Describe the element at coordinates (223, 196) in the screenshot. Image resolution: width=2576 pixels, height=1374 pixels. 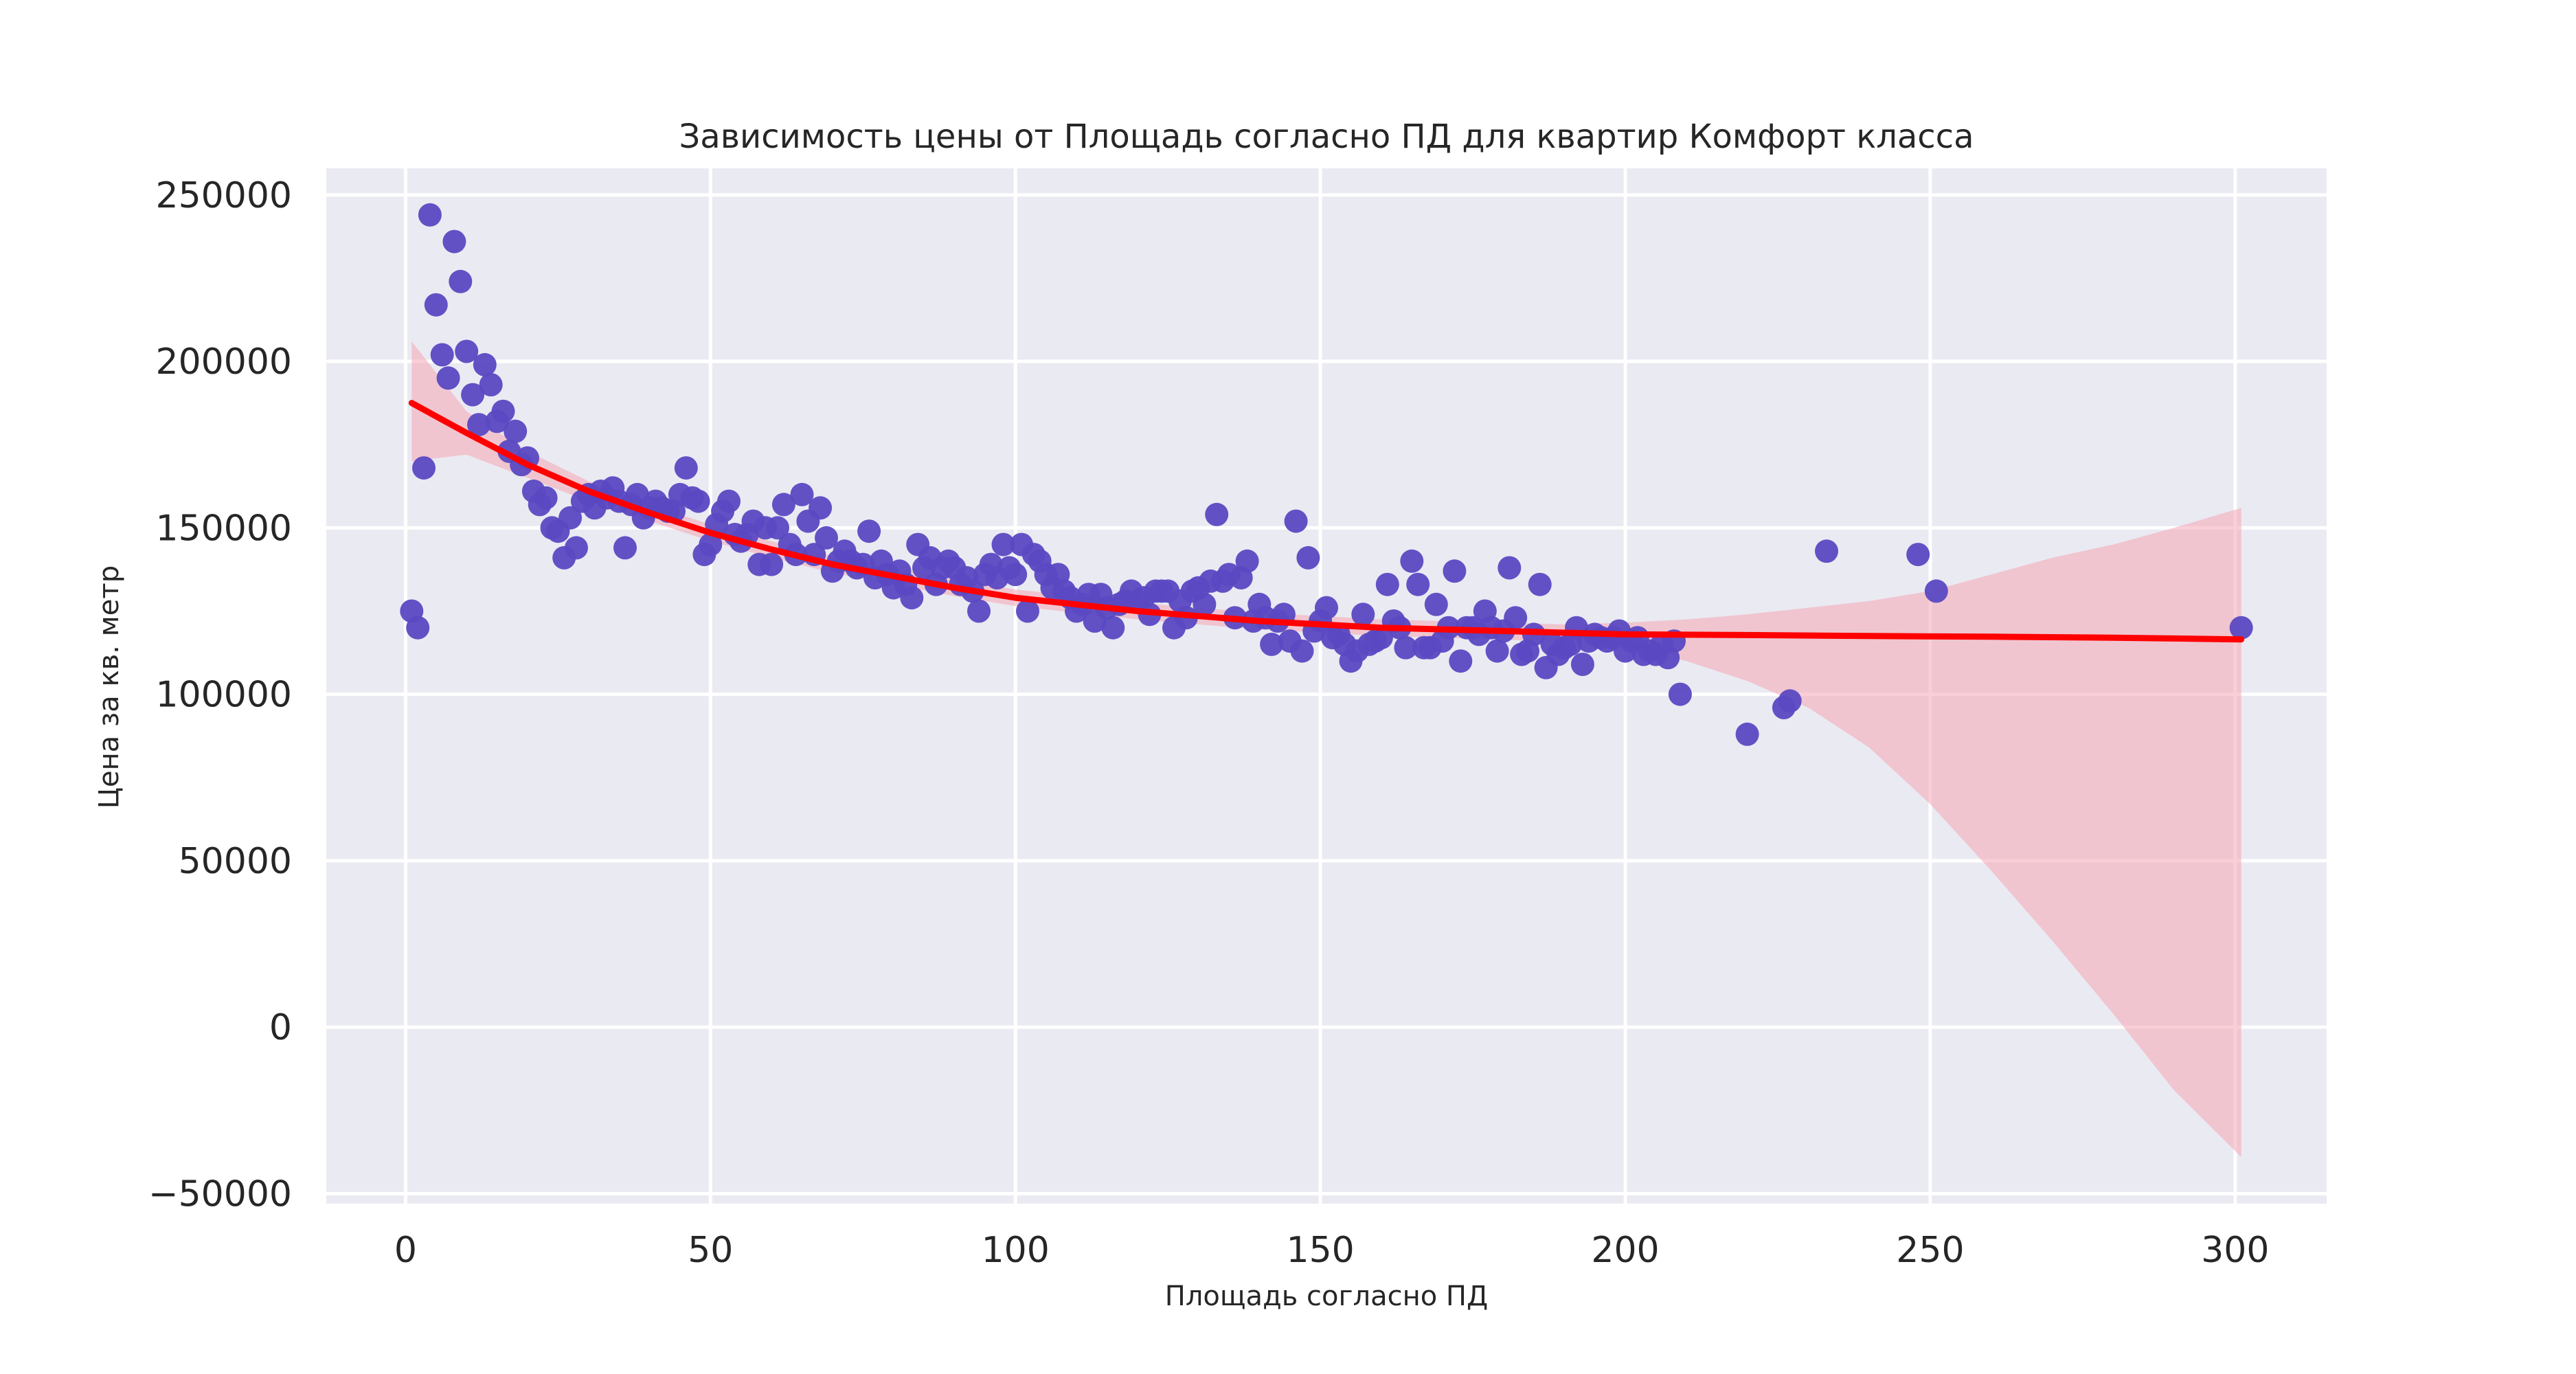
I see `y-tick-label: 250000` at that location.